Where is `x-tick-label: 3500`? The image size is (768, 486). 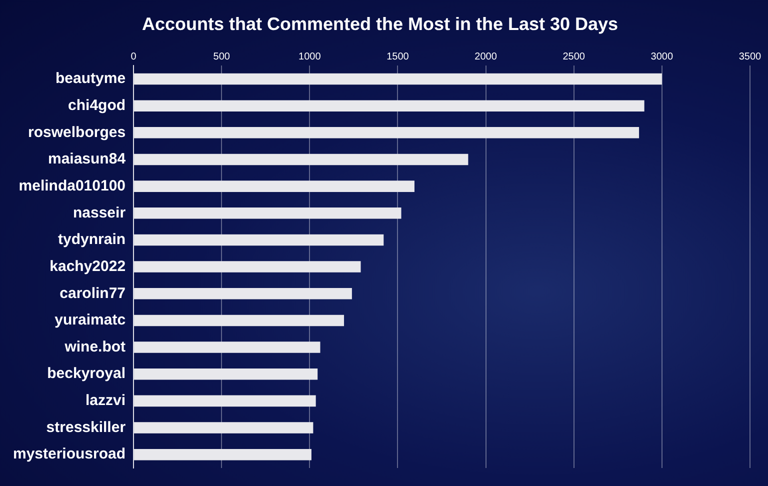 x-tick-label: 3500 is located at coordinates (750, 56).